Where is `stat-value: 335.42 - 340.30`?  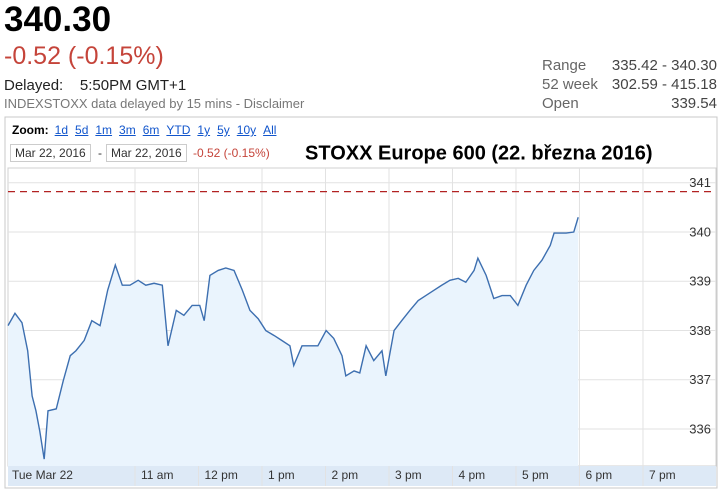
stat-value: 335.42 - 340.30 is located at coordinates (664, 65).